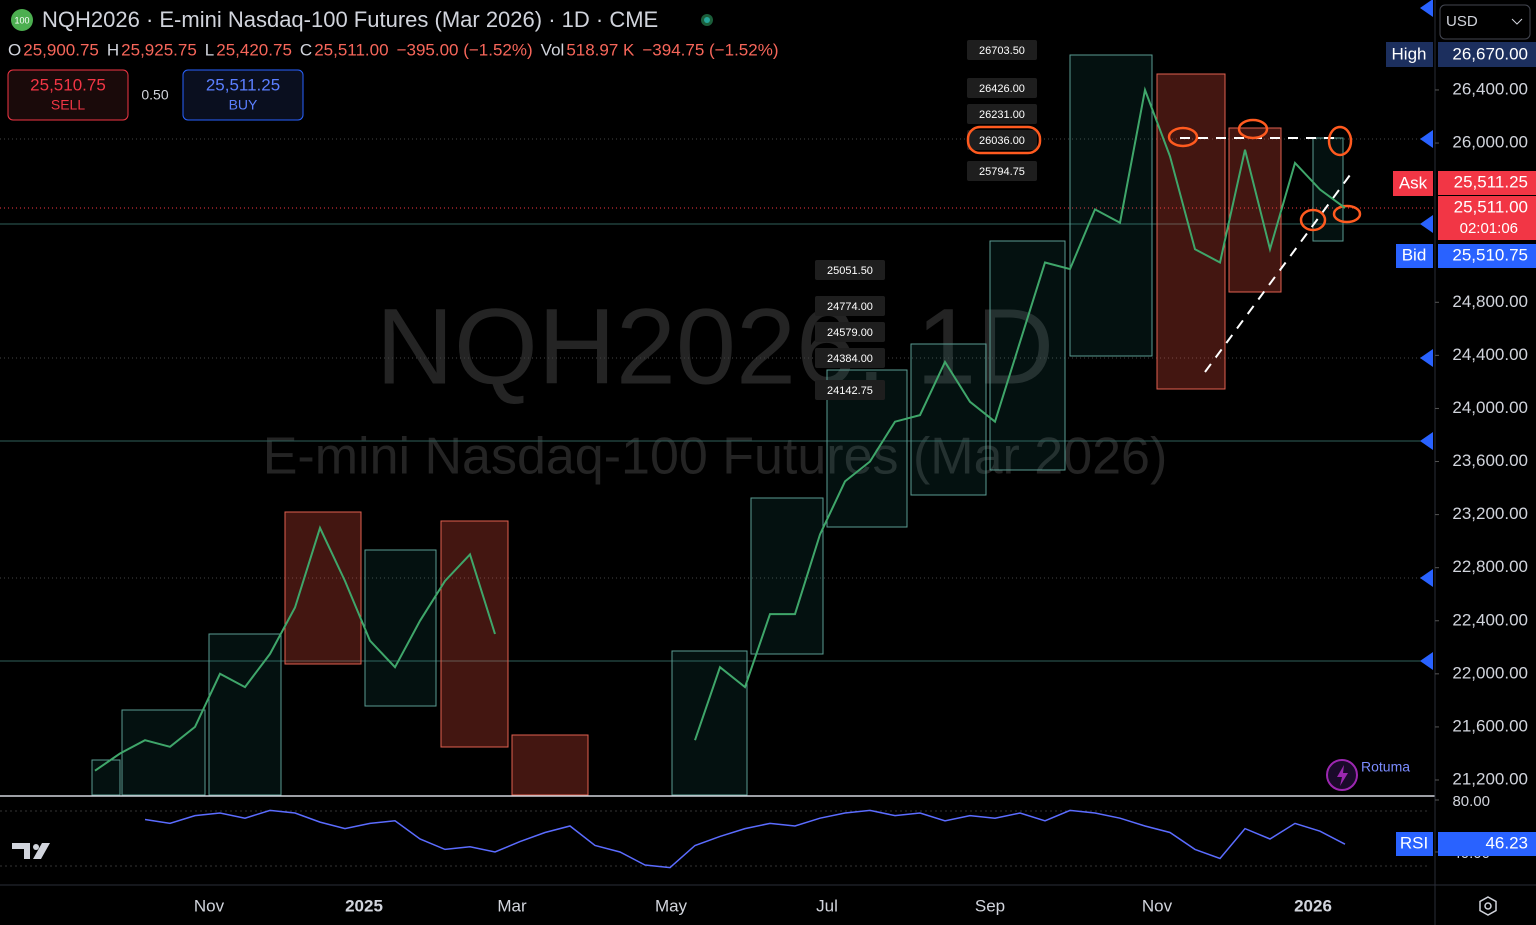 This screenshot has height=925, width=1536. I want to click on level-label: 24142.75, so click(850, 391).